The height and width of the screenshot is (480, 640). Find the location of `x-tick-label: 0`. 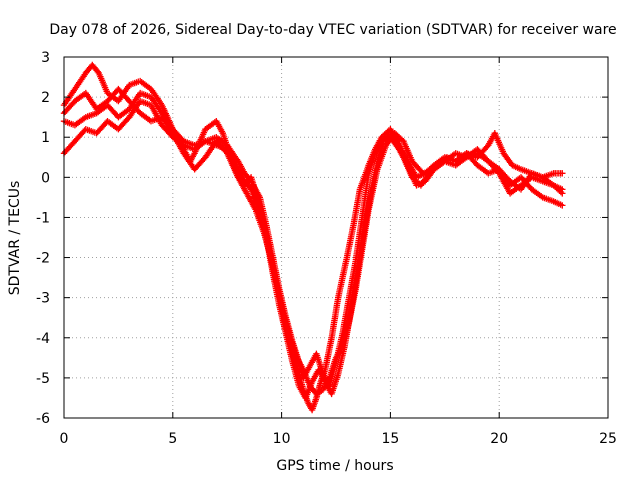

x-tick-label: 0 is located at coordinates (64, 439).